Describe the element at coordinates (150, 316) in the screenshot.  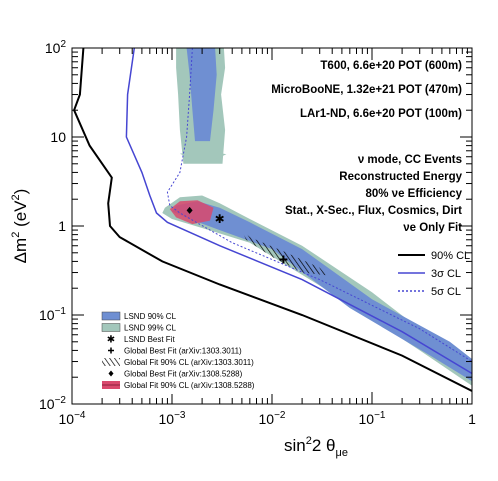
I see `legend-region-label-0: LSND 90% CL` at that location.